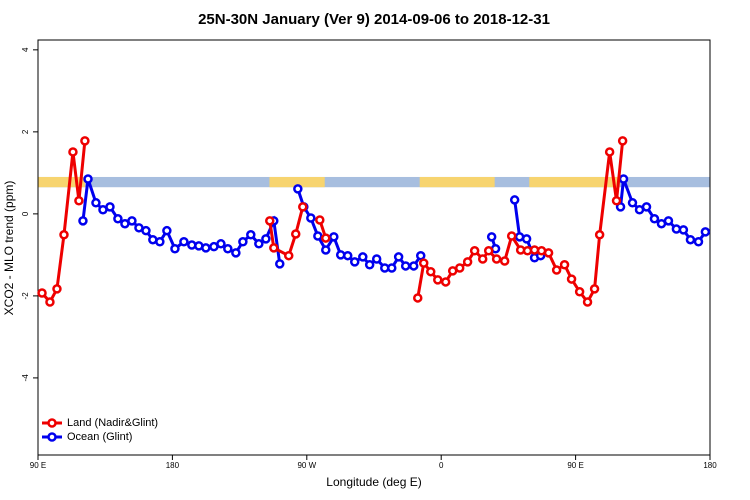 This screenshot has height=500, width=750. What do you see at coordinates (441, 465) in the screenshot?
I see `x-tick-label: 0` at bounding box center [441, 465].